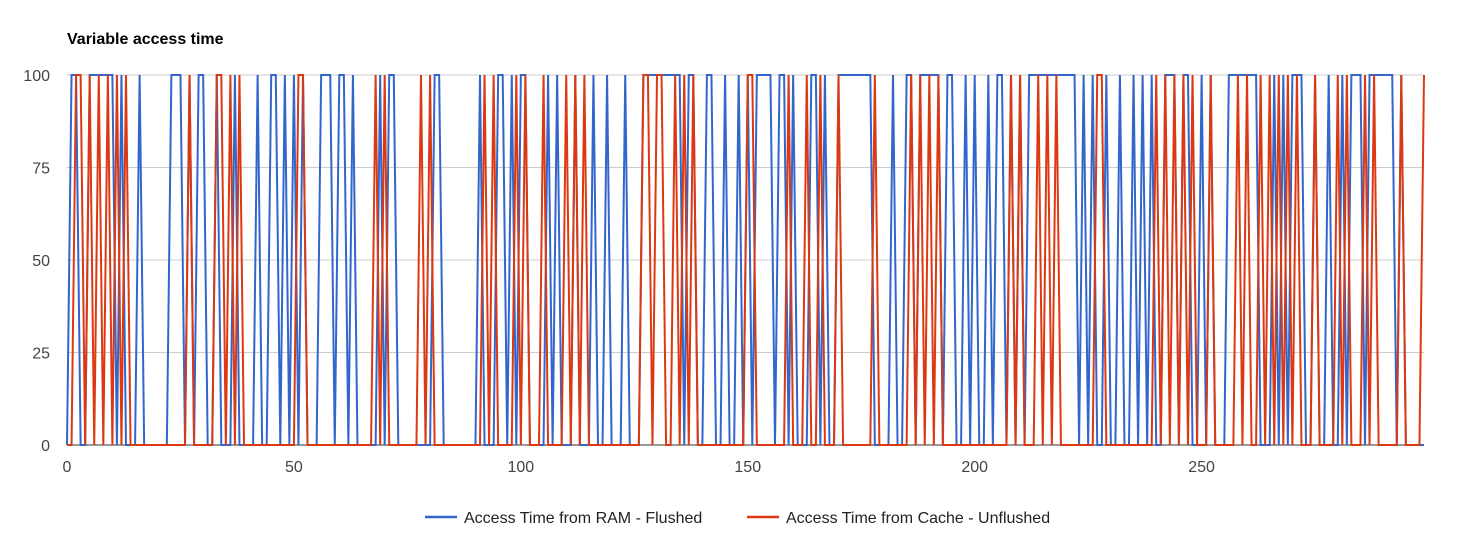  Describe the element at coordinates (41, 261) in the screenshot. I see `y-tick-label: 50` at that location.